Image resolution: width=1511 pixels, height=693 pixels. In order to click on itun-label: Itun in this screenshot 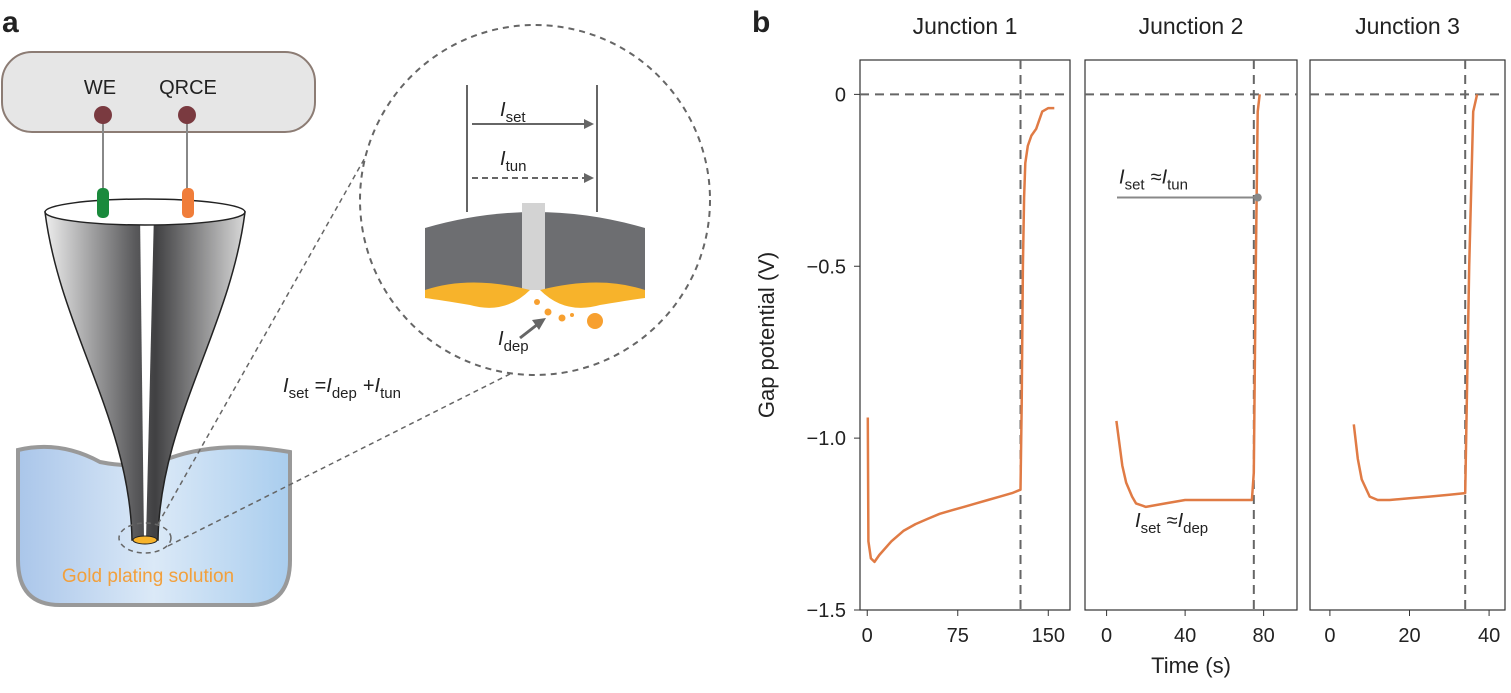, I will do `click(513, 161)`.